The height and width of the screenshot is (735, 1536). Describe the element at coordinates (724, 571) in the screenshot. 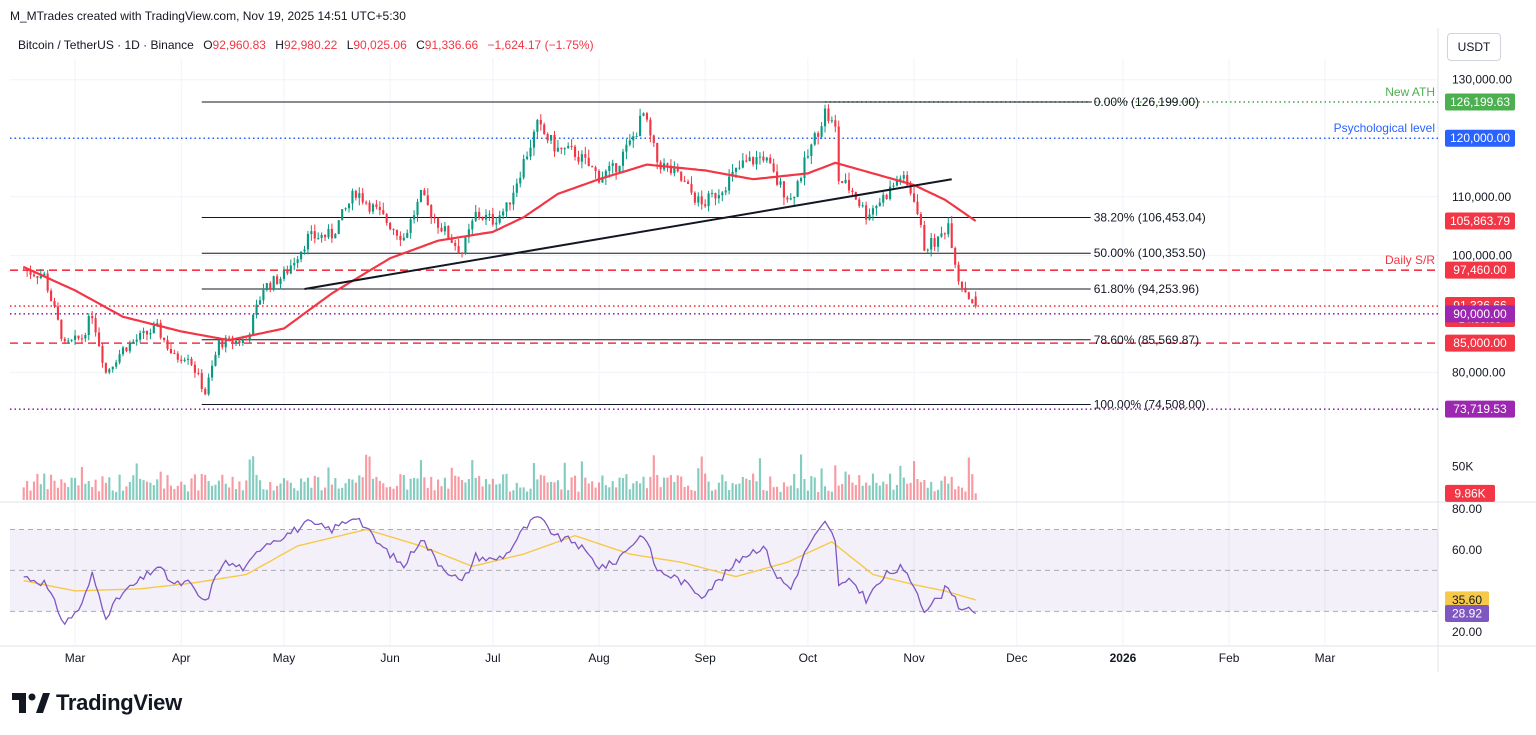

I see `rsi-pane` at that location.